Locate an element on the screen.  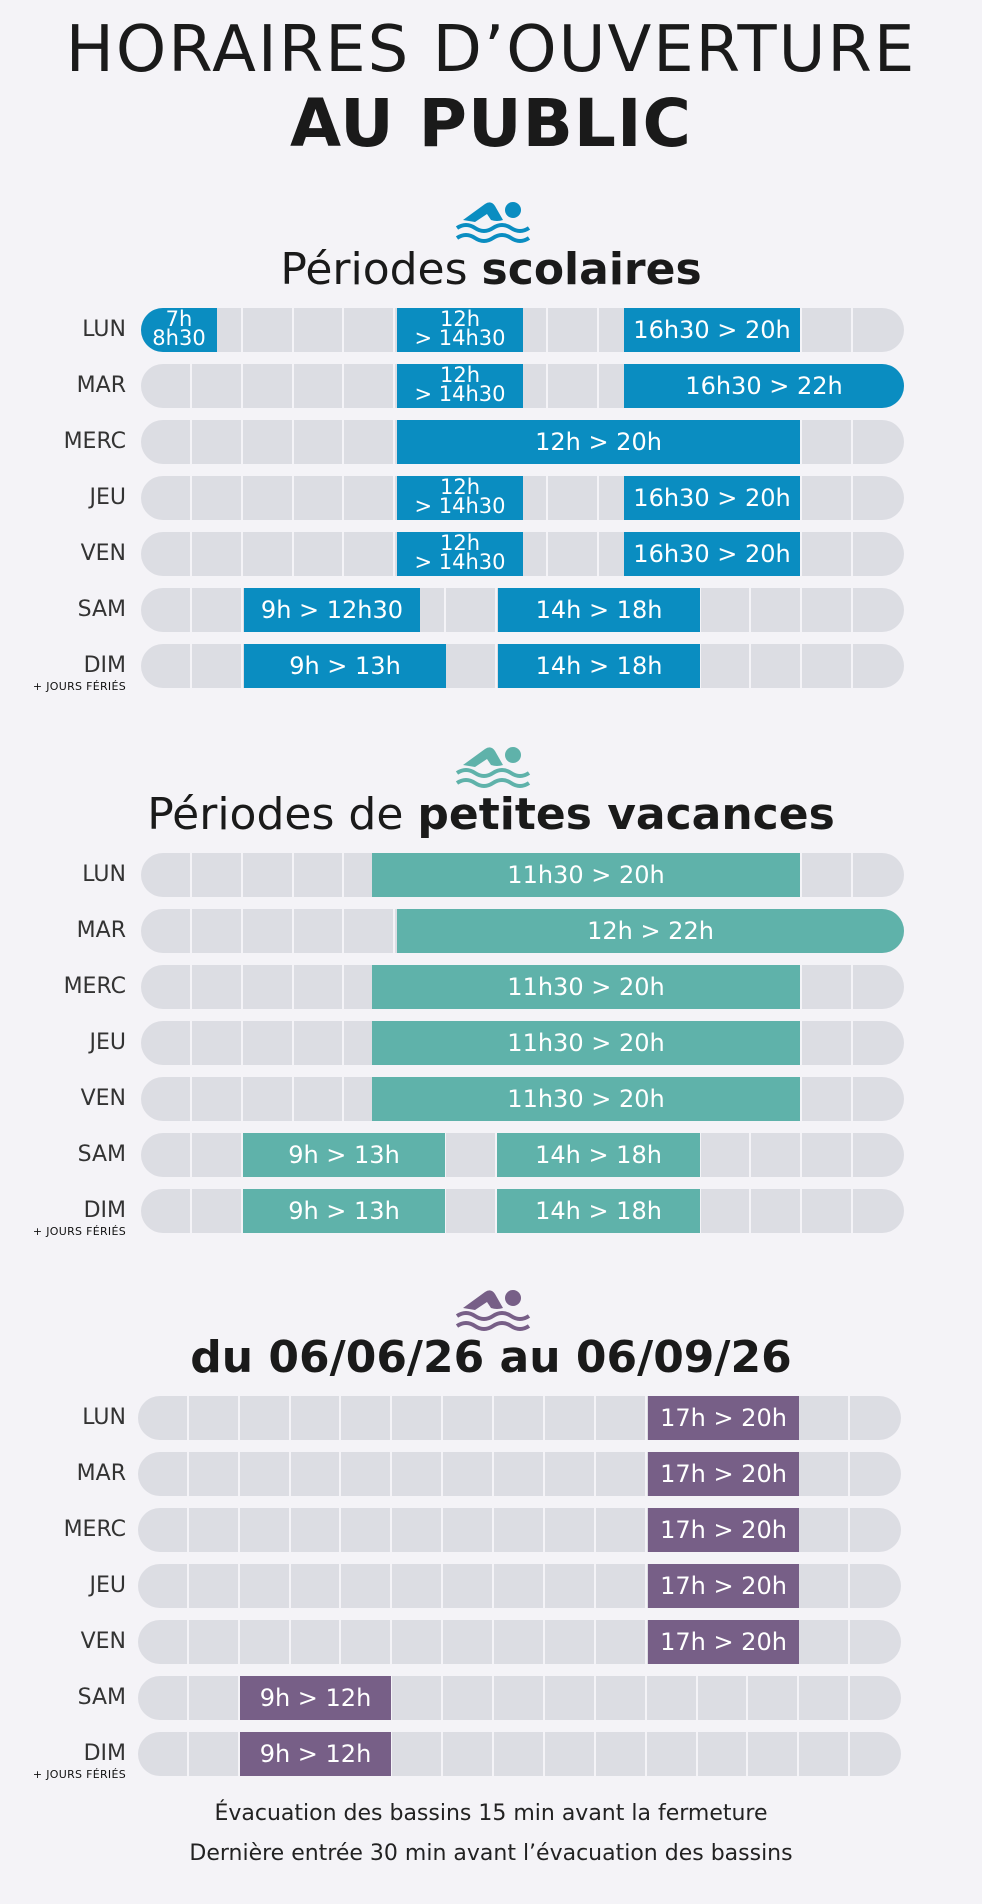
schedule-row: VEN 12h > 14h30 16h30 > 20h is located at coordinates (491, 554).